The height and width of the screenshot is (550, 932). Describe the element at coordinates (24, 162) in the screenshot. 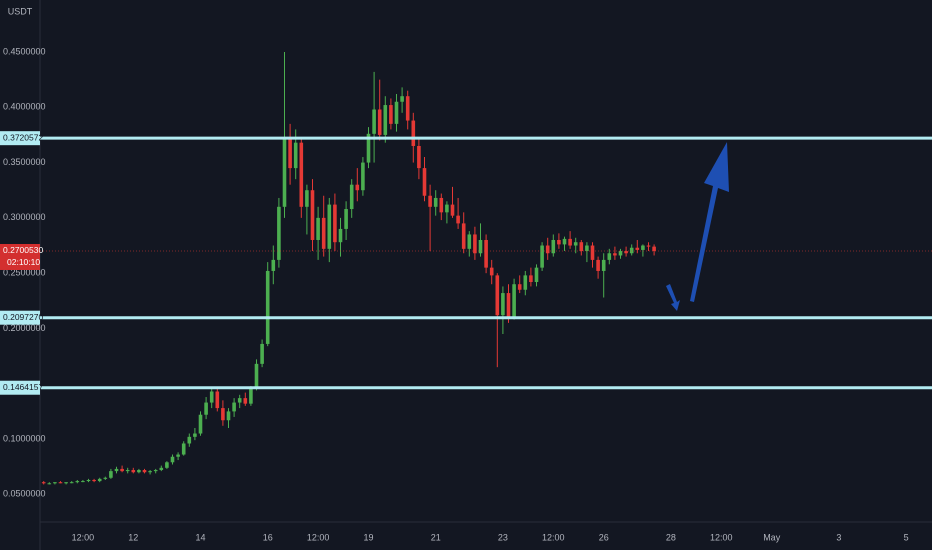

I see `y-tick-label: 0.3500000` at that location.